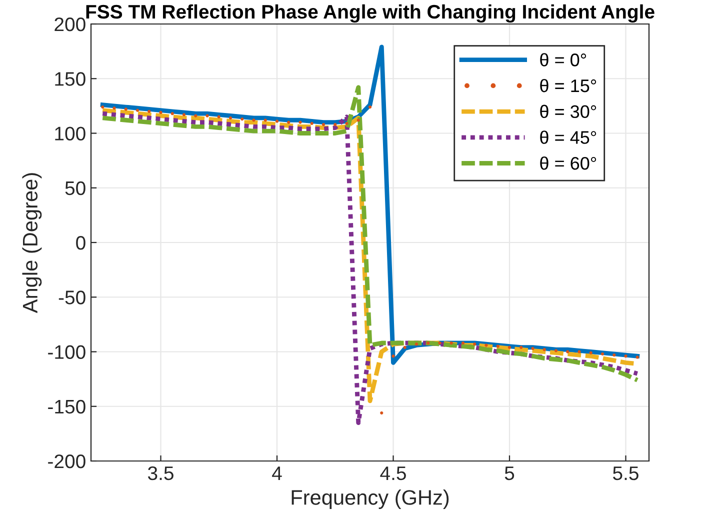  Describe the element at coordinates (277, 473) in the screenshot. I see `x-tick-label: 4` at that location.